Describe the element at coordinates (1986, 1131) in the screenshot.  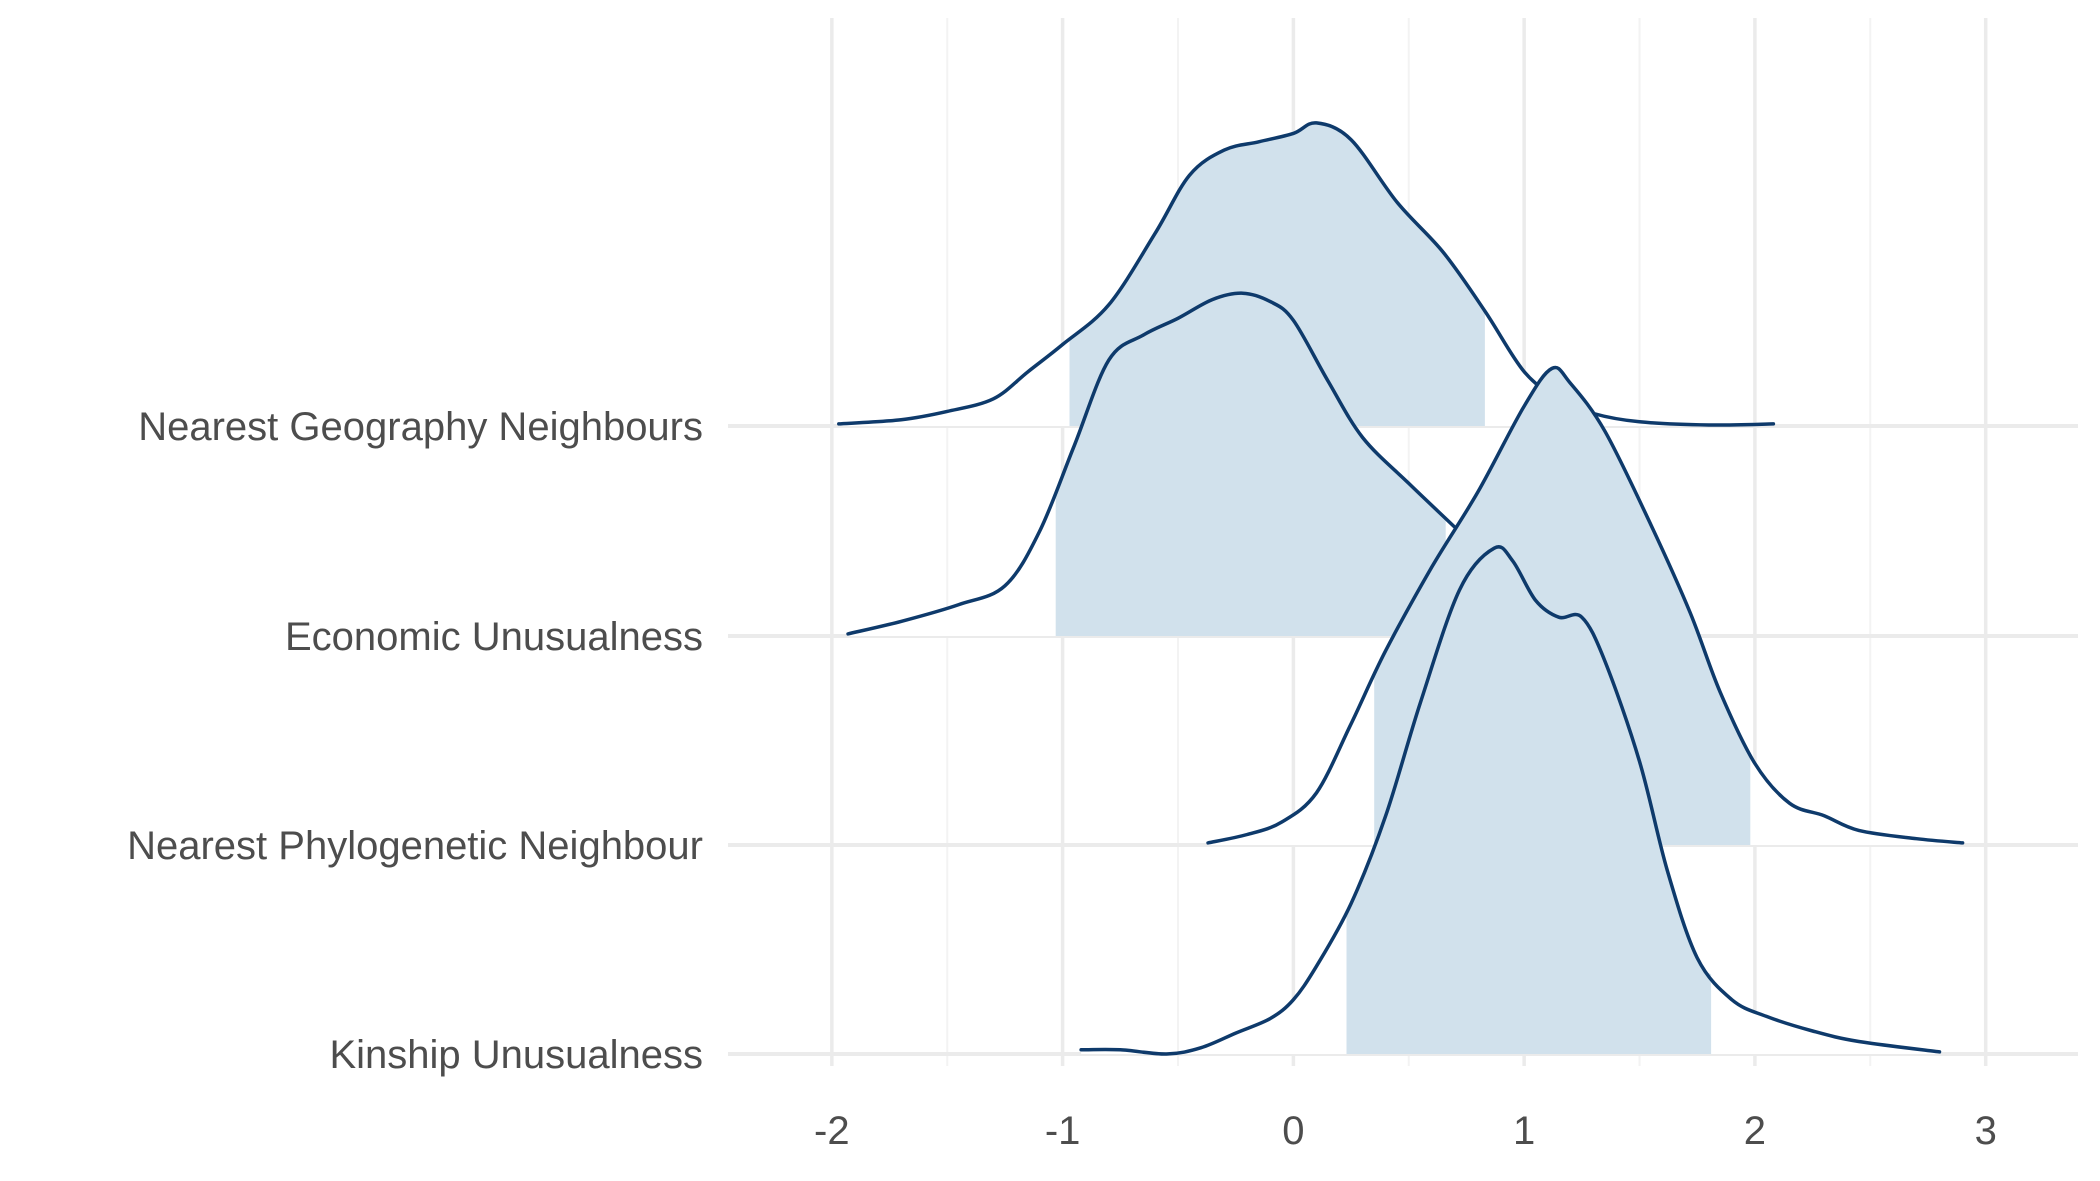
I see `x-tick-label: 3` at that location.